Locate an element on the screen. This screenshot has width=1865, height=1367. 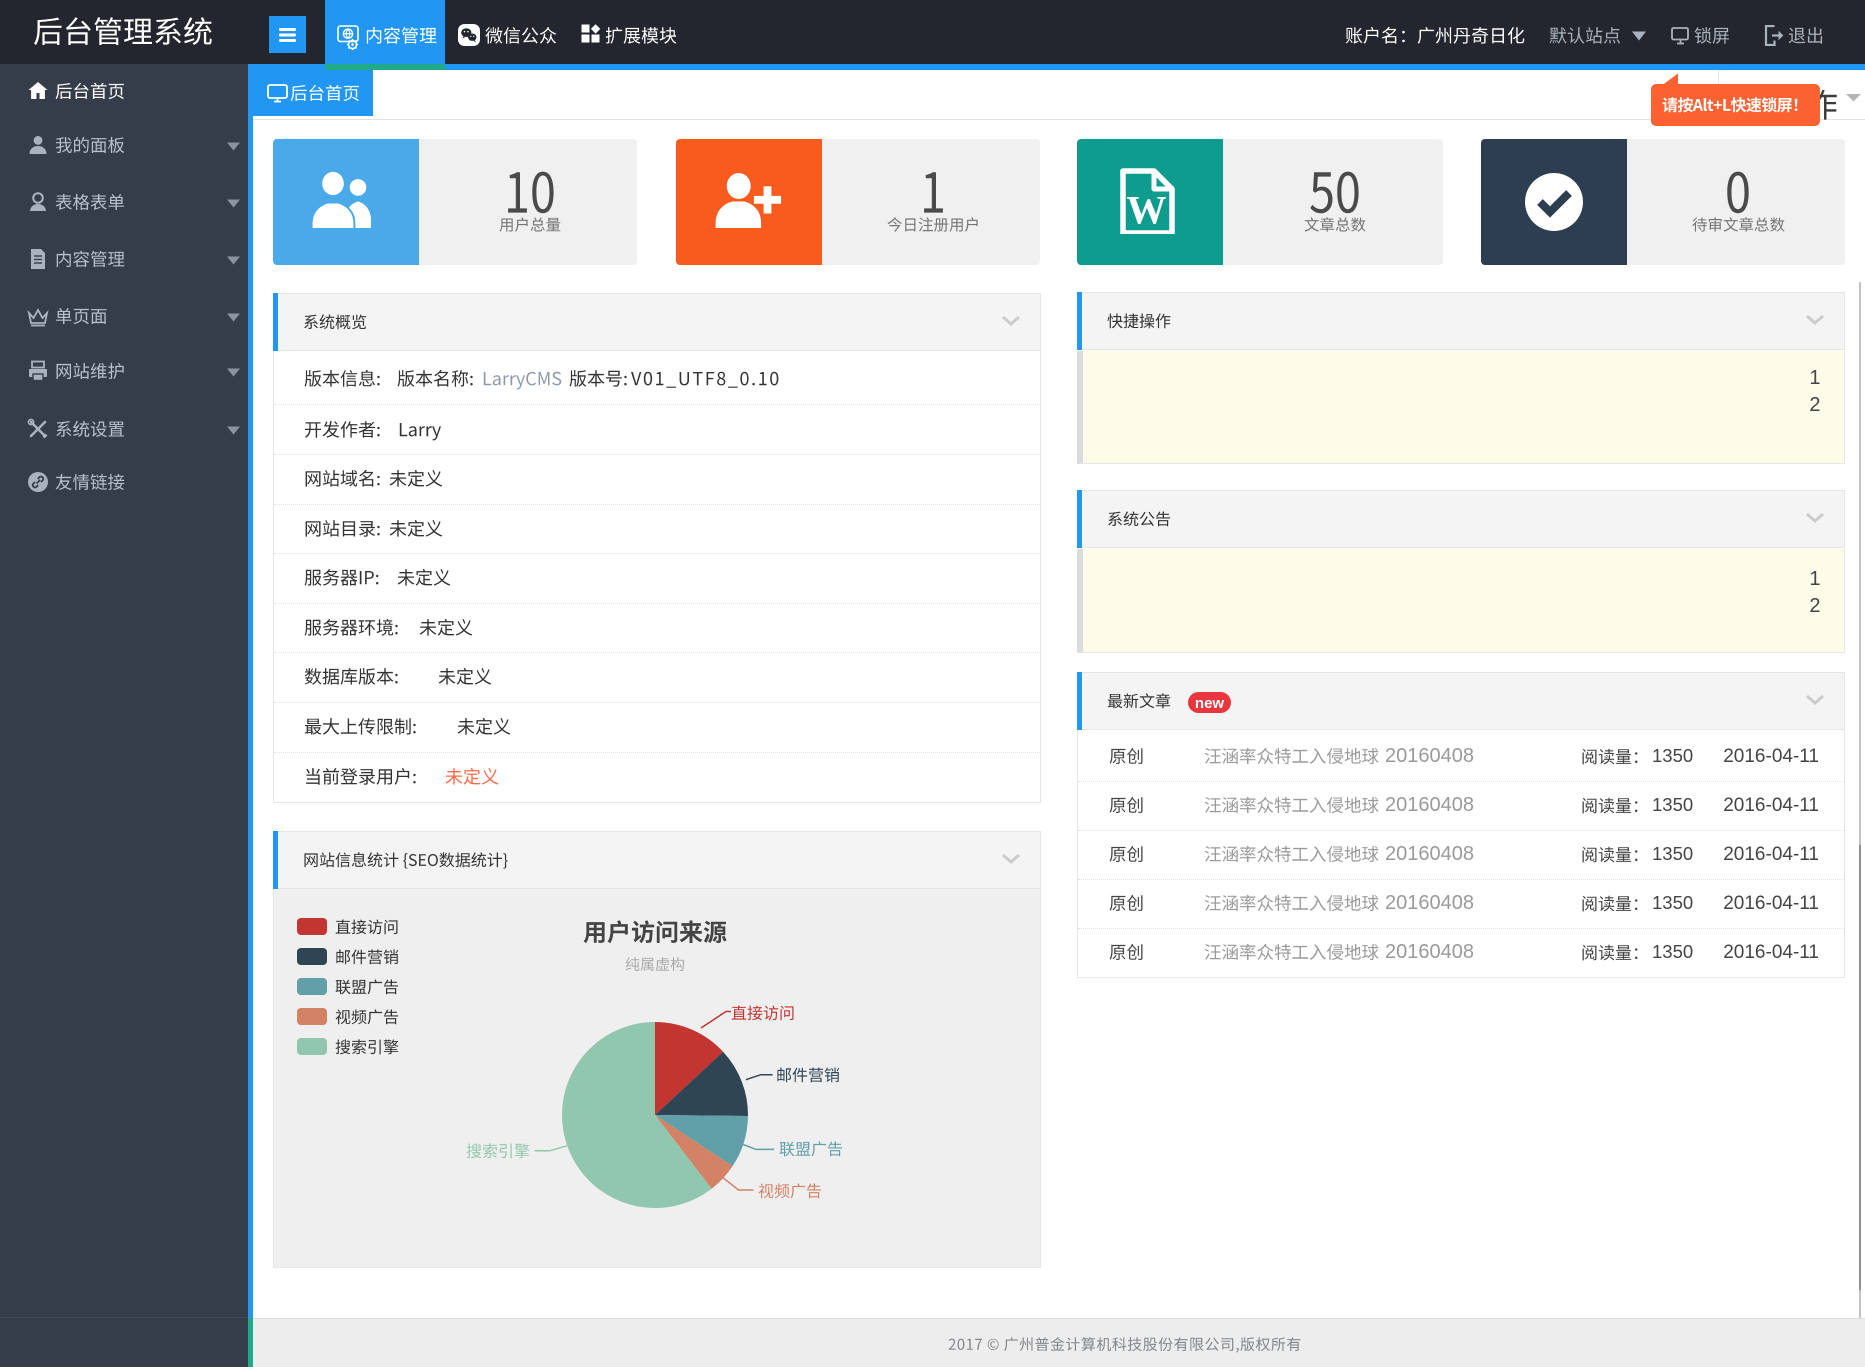
svg-text: W is located at coordinates (1147, 210).